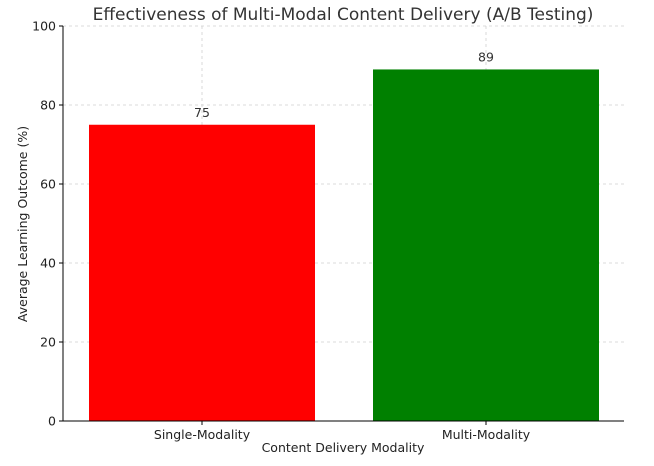 This screenshot has width=654, height=466. Describe the element at coordinates (48, 342) in the screenshot. I see `y-tick-label: 20` at that location.